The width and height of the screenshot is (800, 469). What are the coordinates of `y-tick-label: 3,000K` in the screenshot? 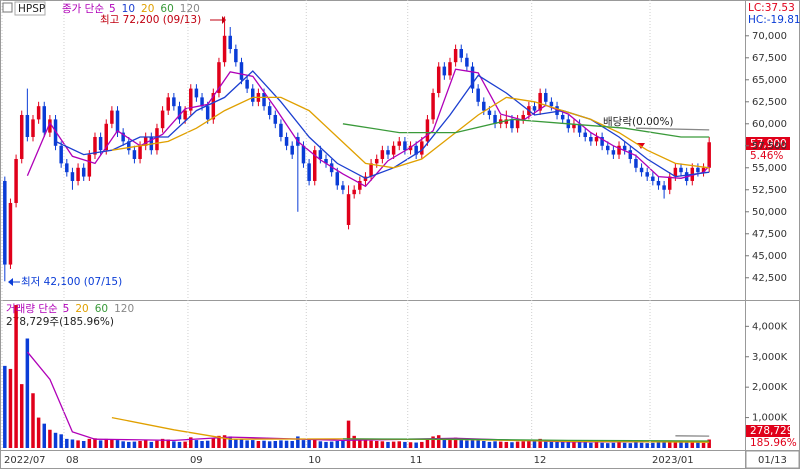 It's located at (770, 357).